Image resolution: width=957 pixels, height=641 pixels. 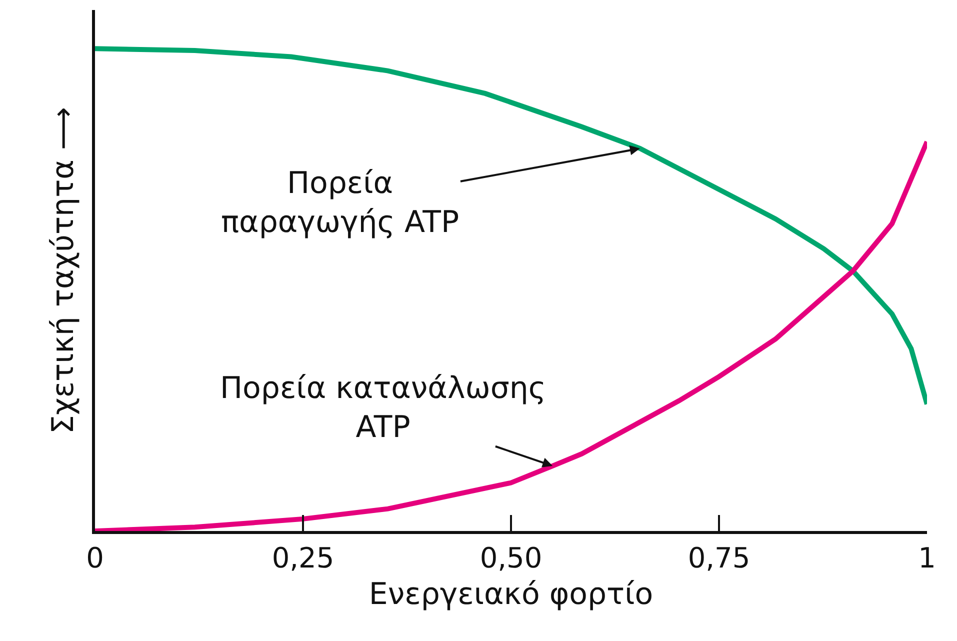 I want to click on x-axis-title: Ενεργειακό φορτίο, so click(x=511, y=594).